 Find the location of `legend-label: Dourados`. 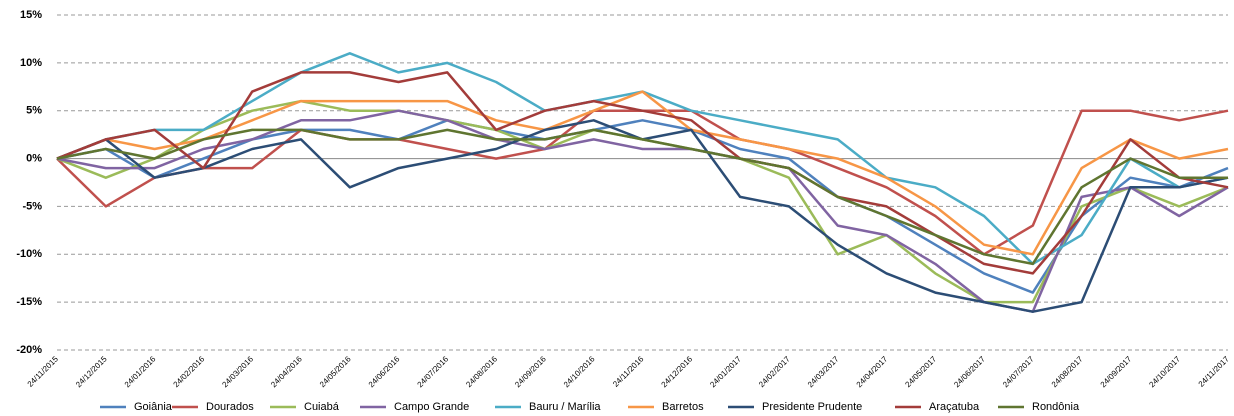

legend-label: Dourados is located at coordinates (230, 407).